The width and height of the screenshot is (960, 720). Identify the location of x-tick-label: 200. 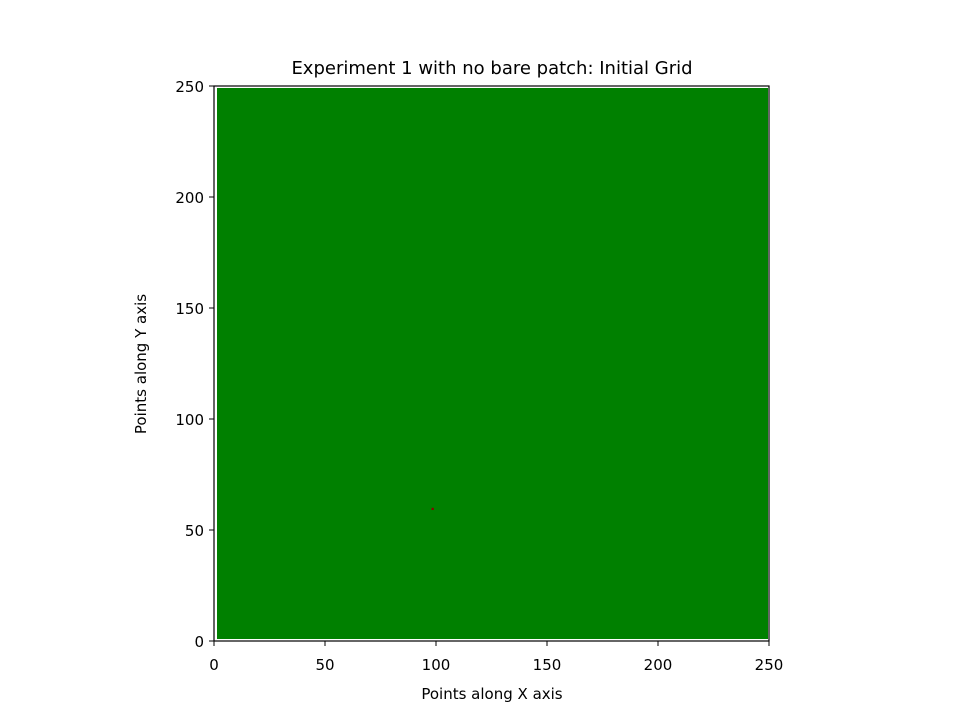
(658, 665).